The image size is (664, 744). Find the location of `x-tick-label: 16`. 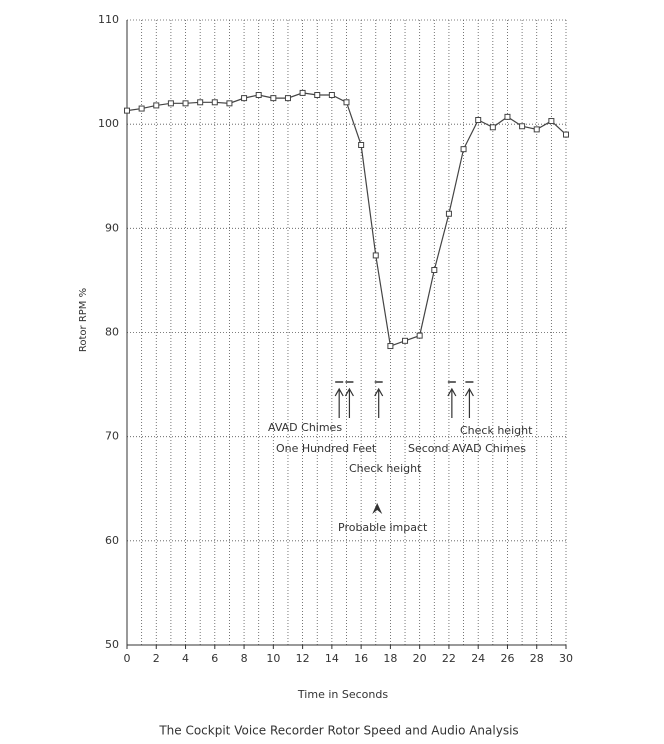

x-tick-label: 16 is located at coordinates (361, 658).